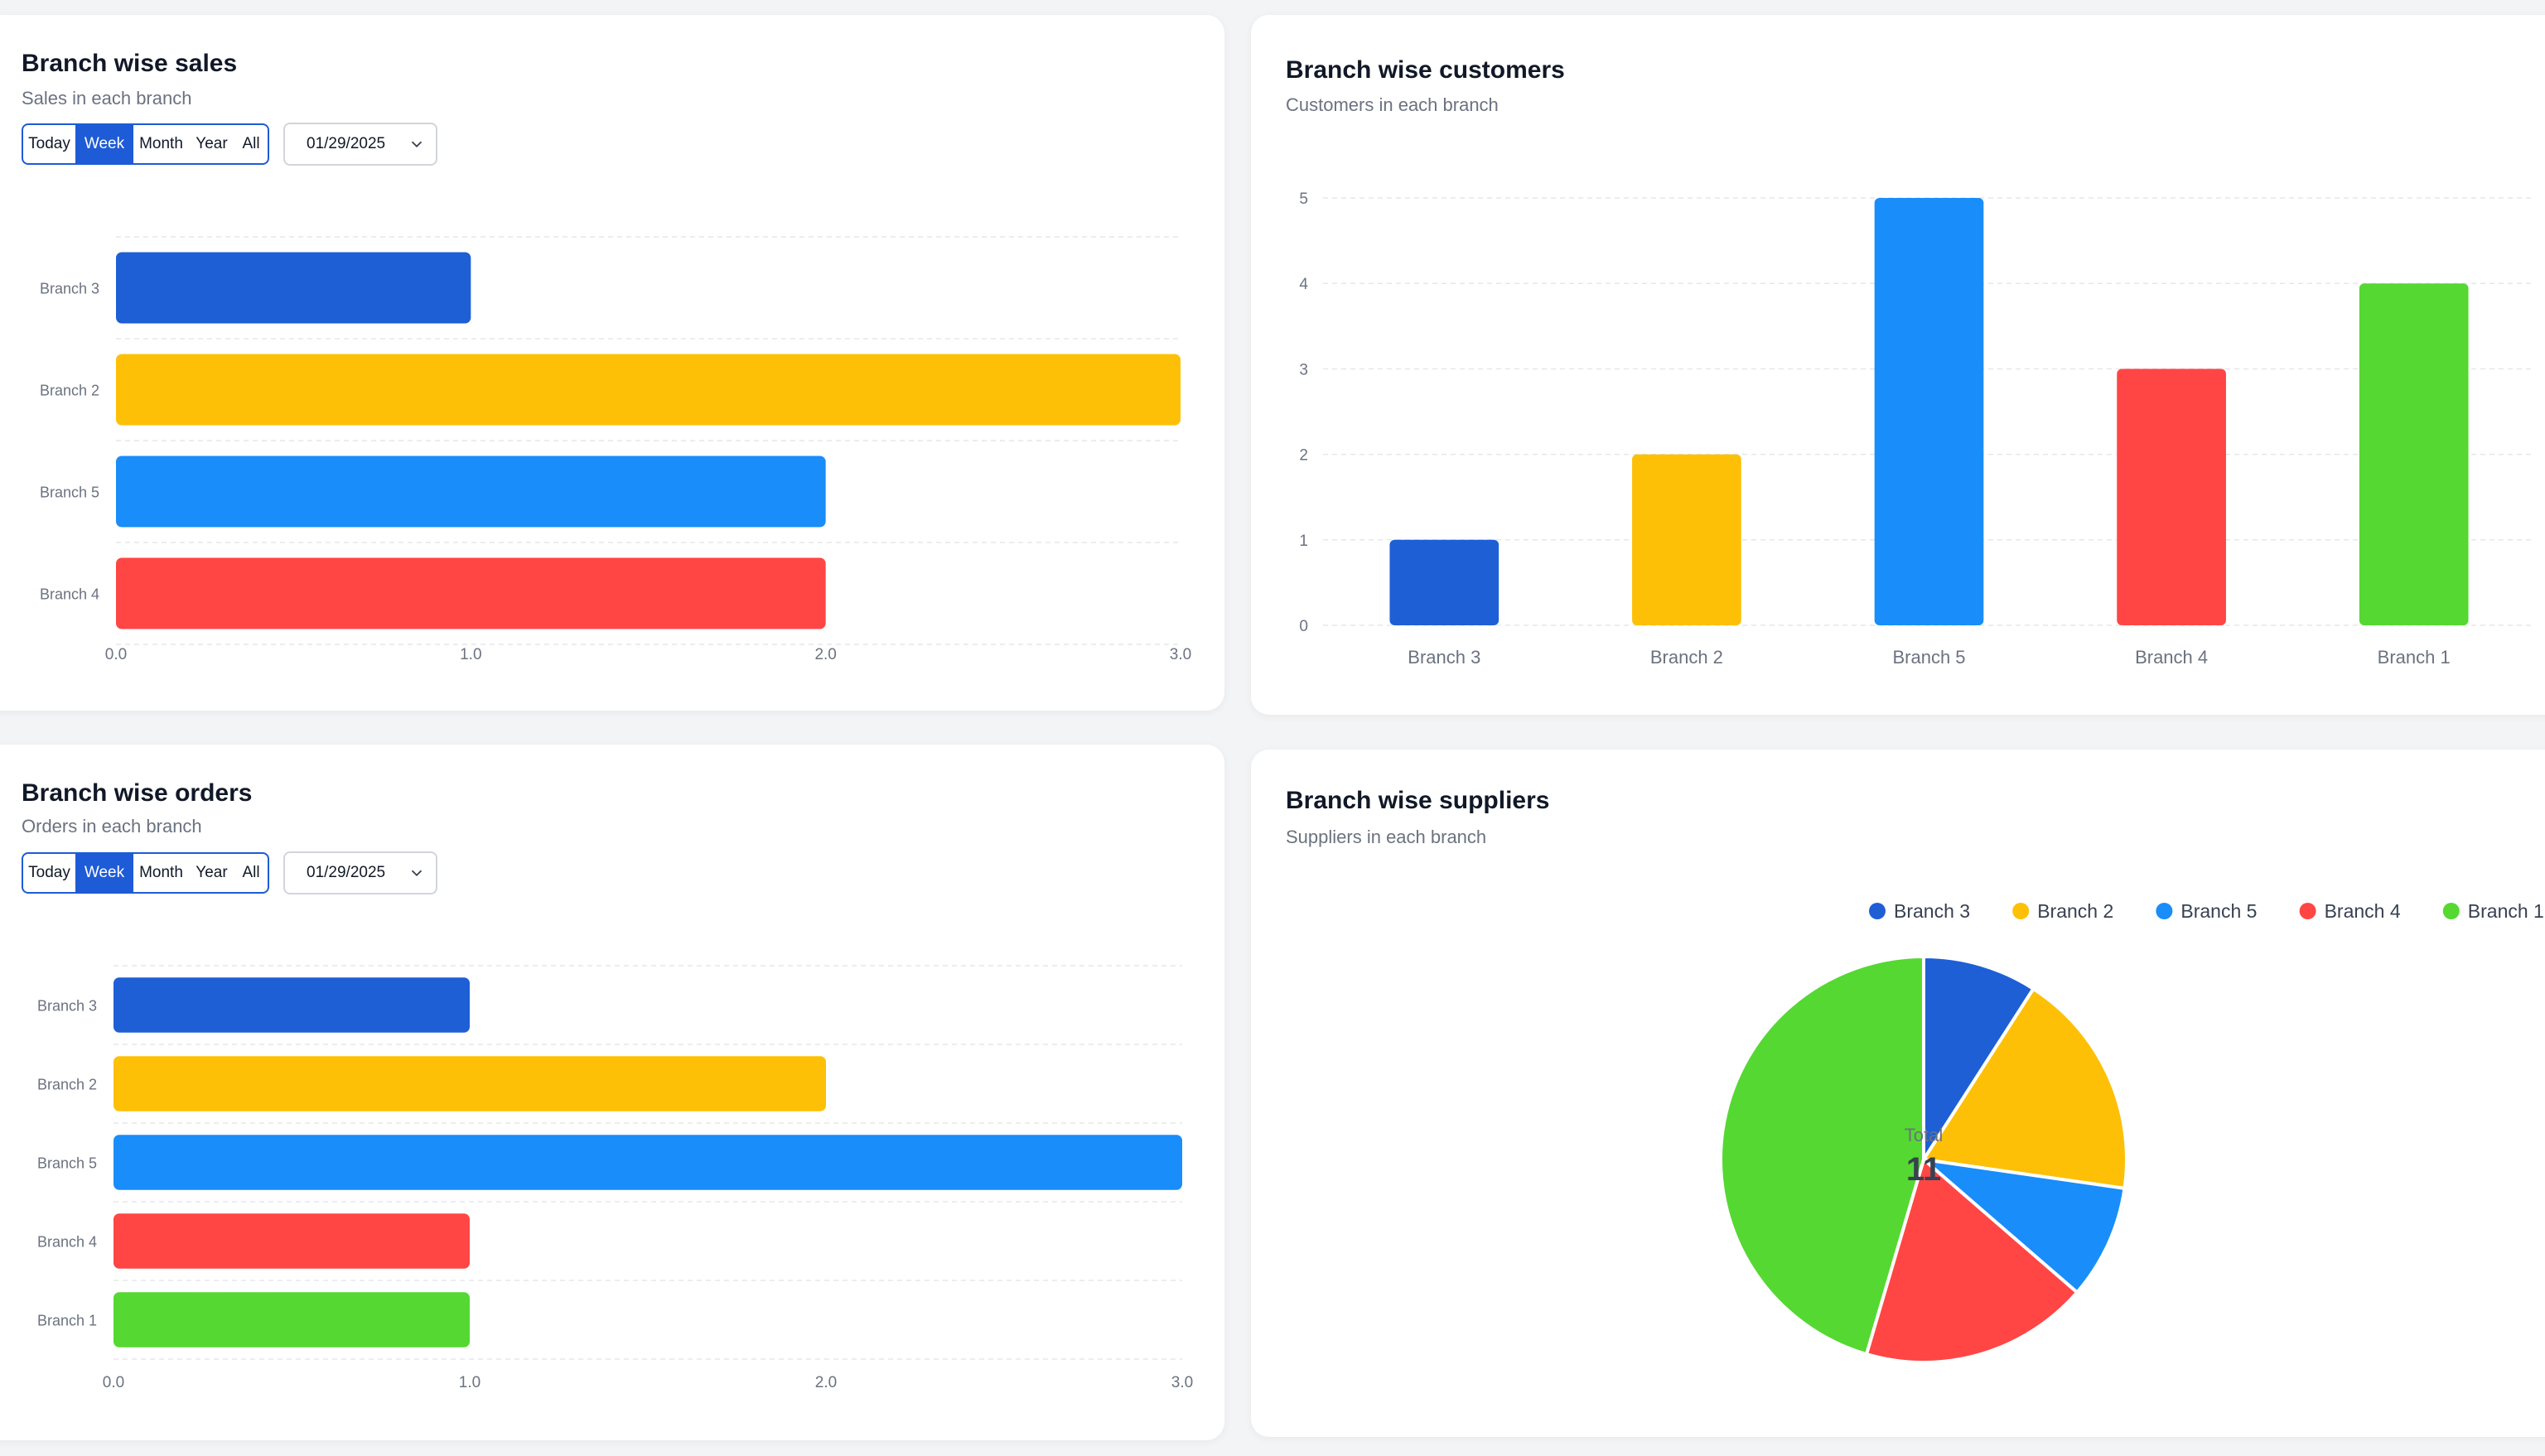 The image size is (2545, 1456). What do you see at coordinates (1386, 837) in the screenshot?
I see `suppliers-subtitle: Suppliers in each branch` at bounding box center [1386, 837].